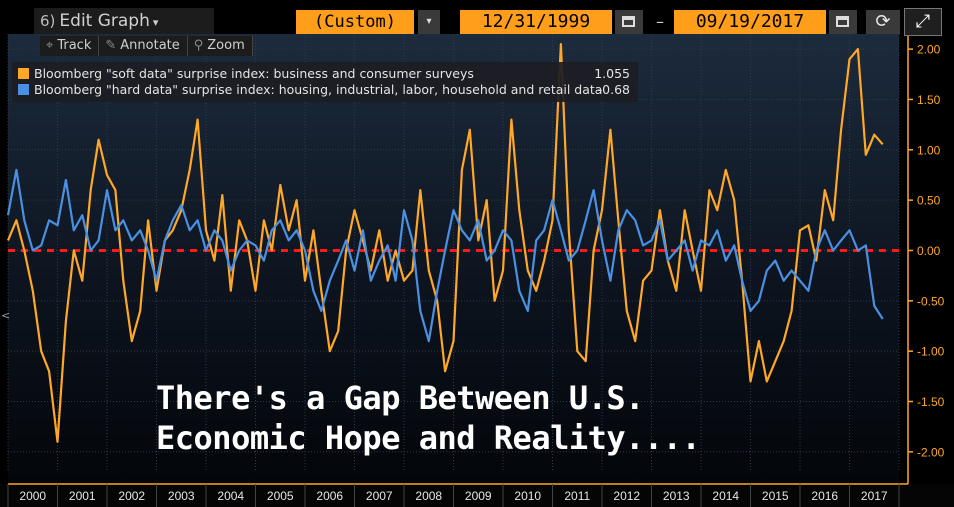 The image size is (954, 507). Describe the element at coordinates (82, 496) in the screenshot. I see `x-tick-label-2001: 2001` at that location.